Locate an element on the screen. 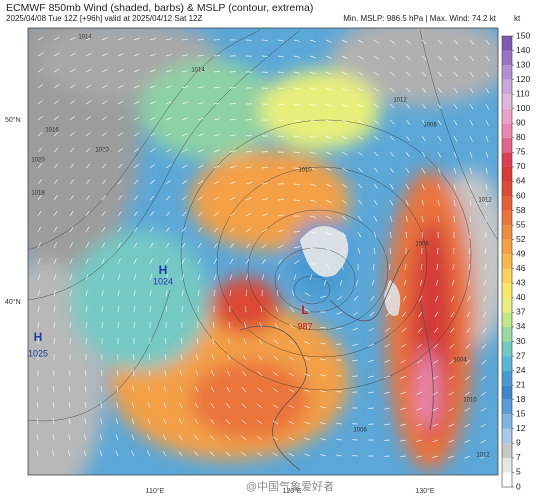  colorbar-label: 130 is located at coordinates (523, 64).